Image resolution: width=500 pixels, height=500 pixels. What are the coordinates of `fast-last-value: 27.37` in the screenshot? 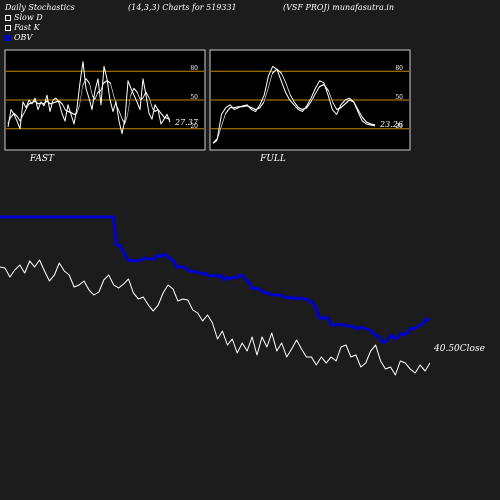 It's located at (186, 122).